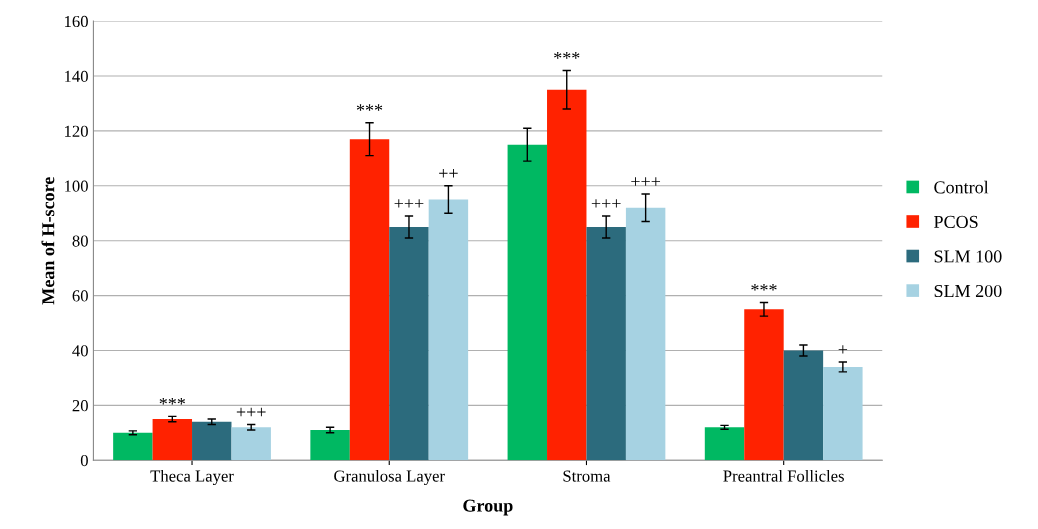  I want to click on data-label: ++, so click(448, 173).